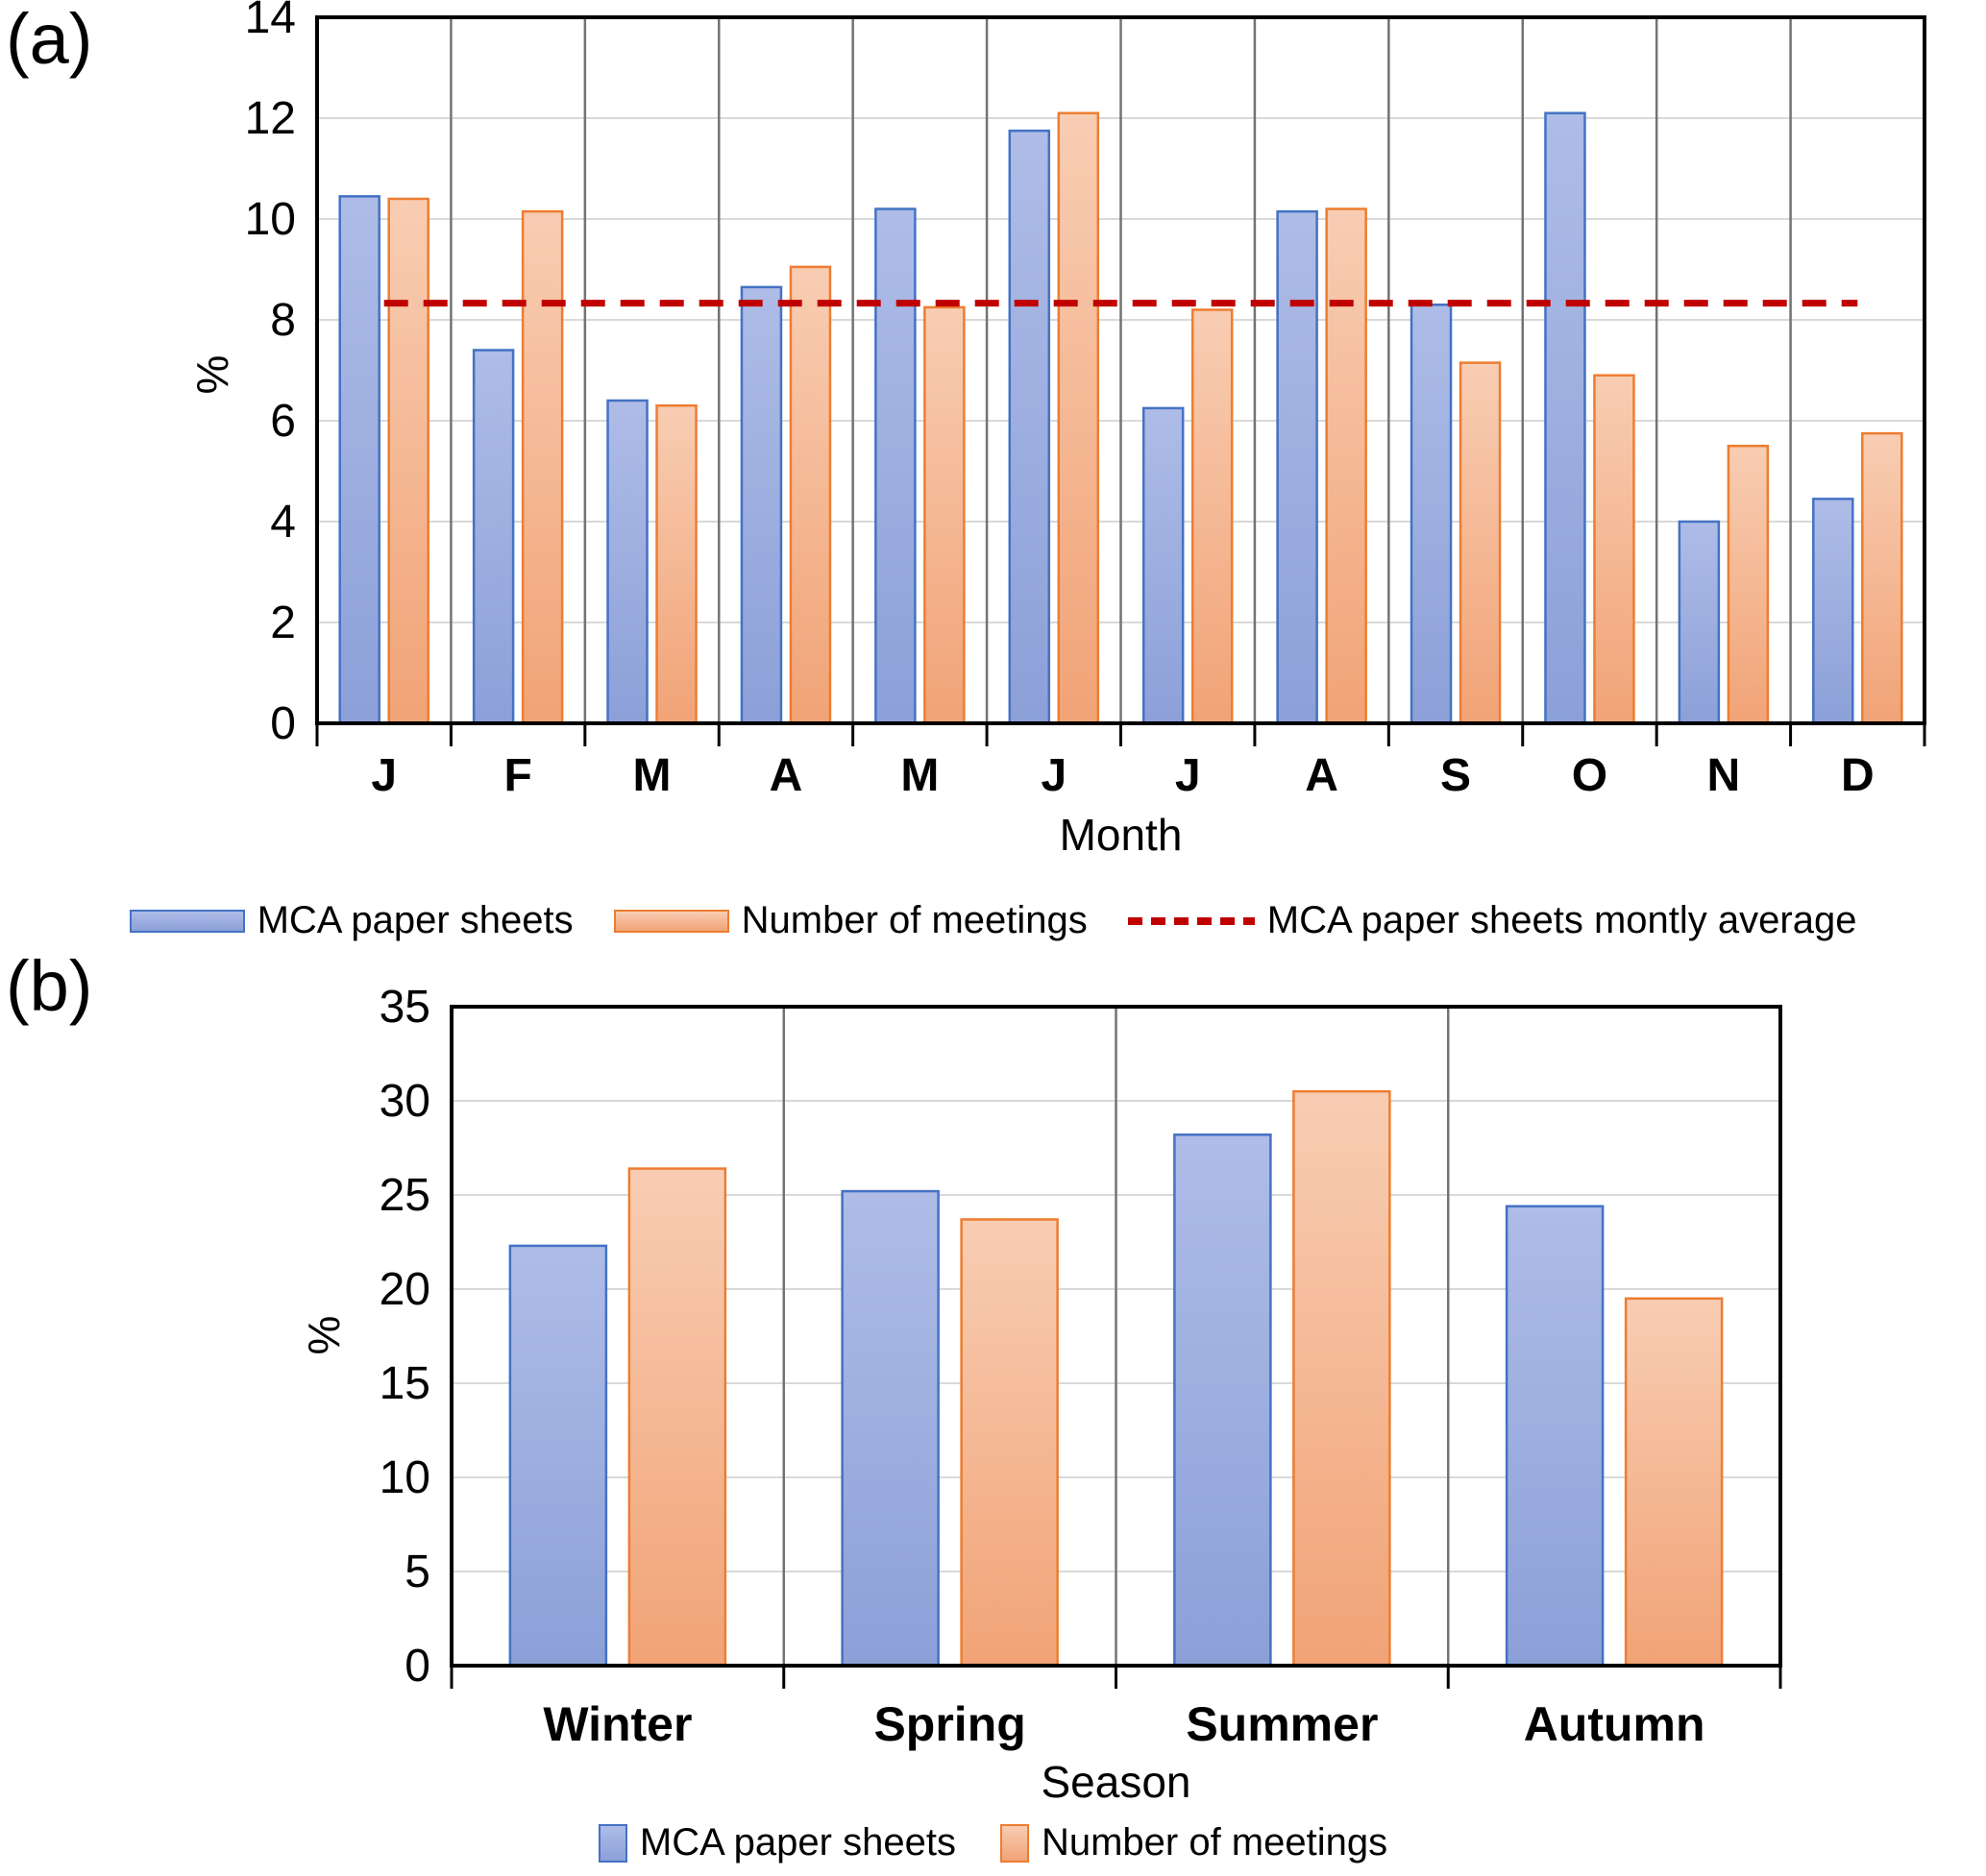 This screenshot has width=1986, height=1876. Describe the element at coordinates (517, 775) in the screenshot. I see `x-category-label: F` at that location.